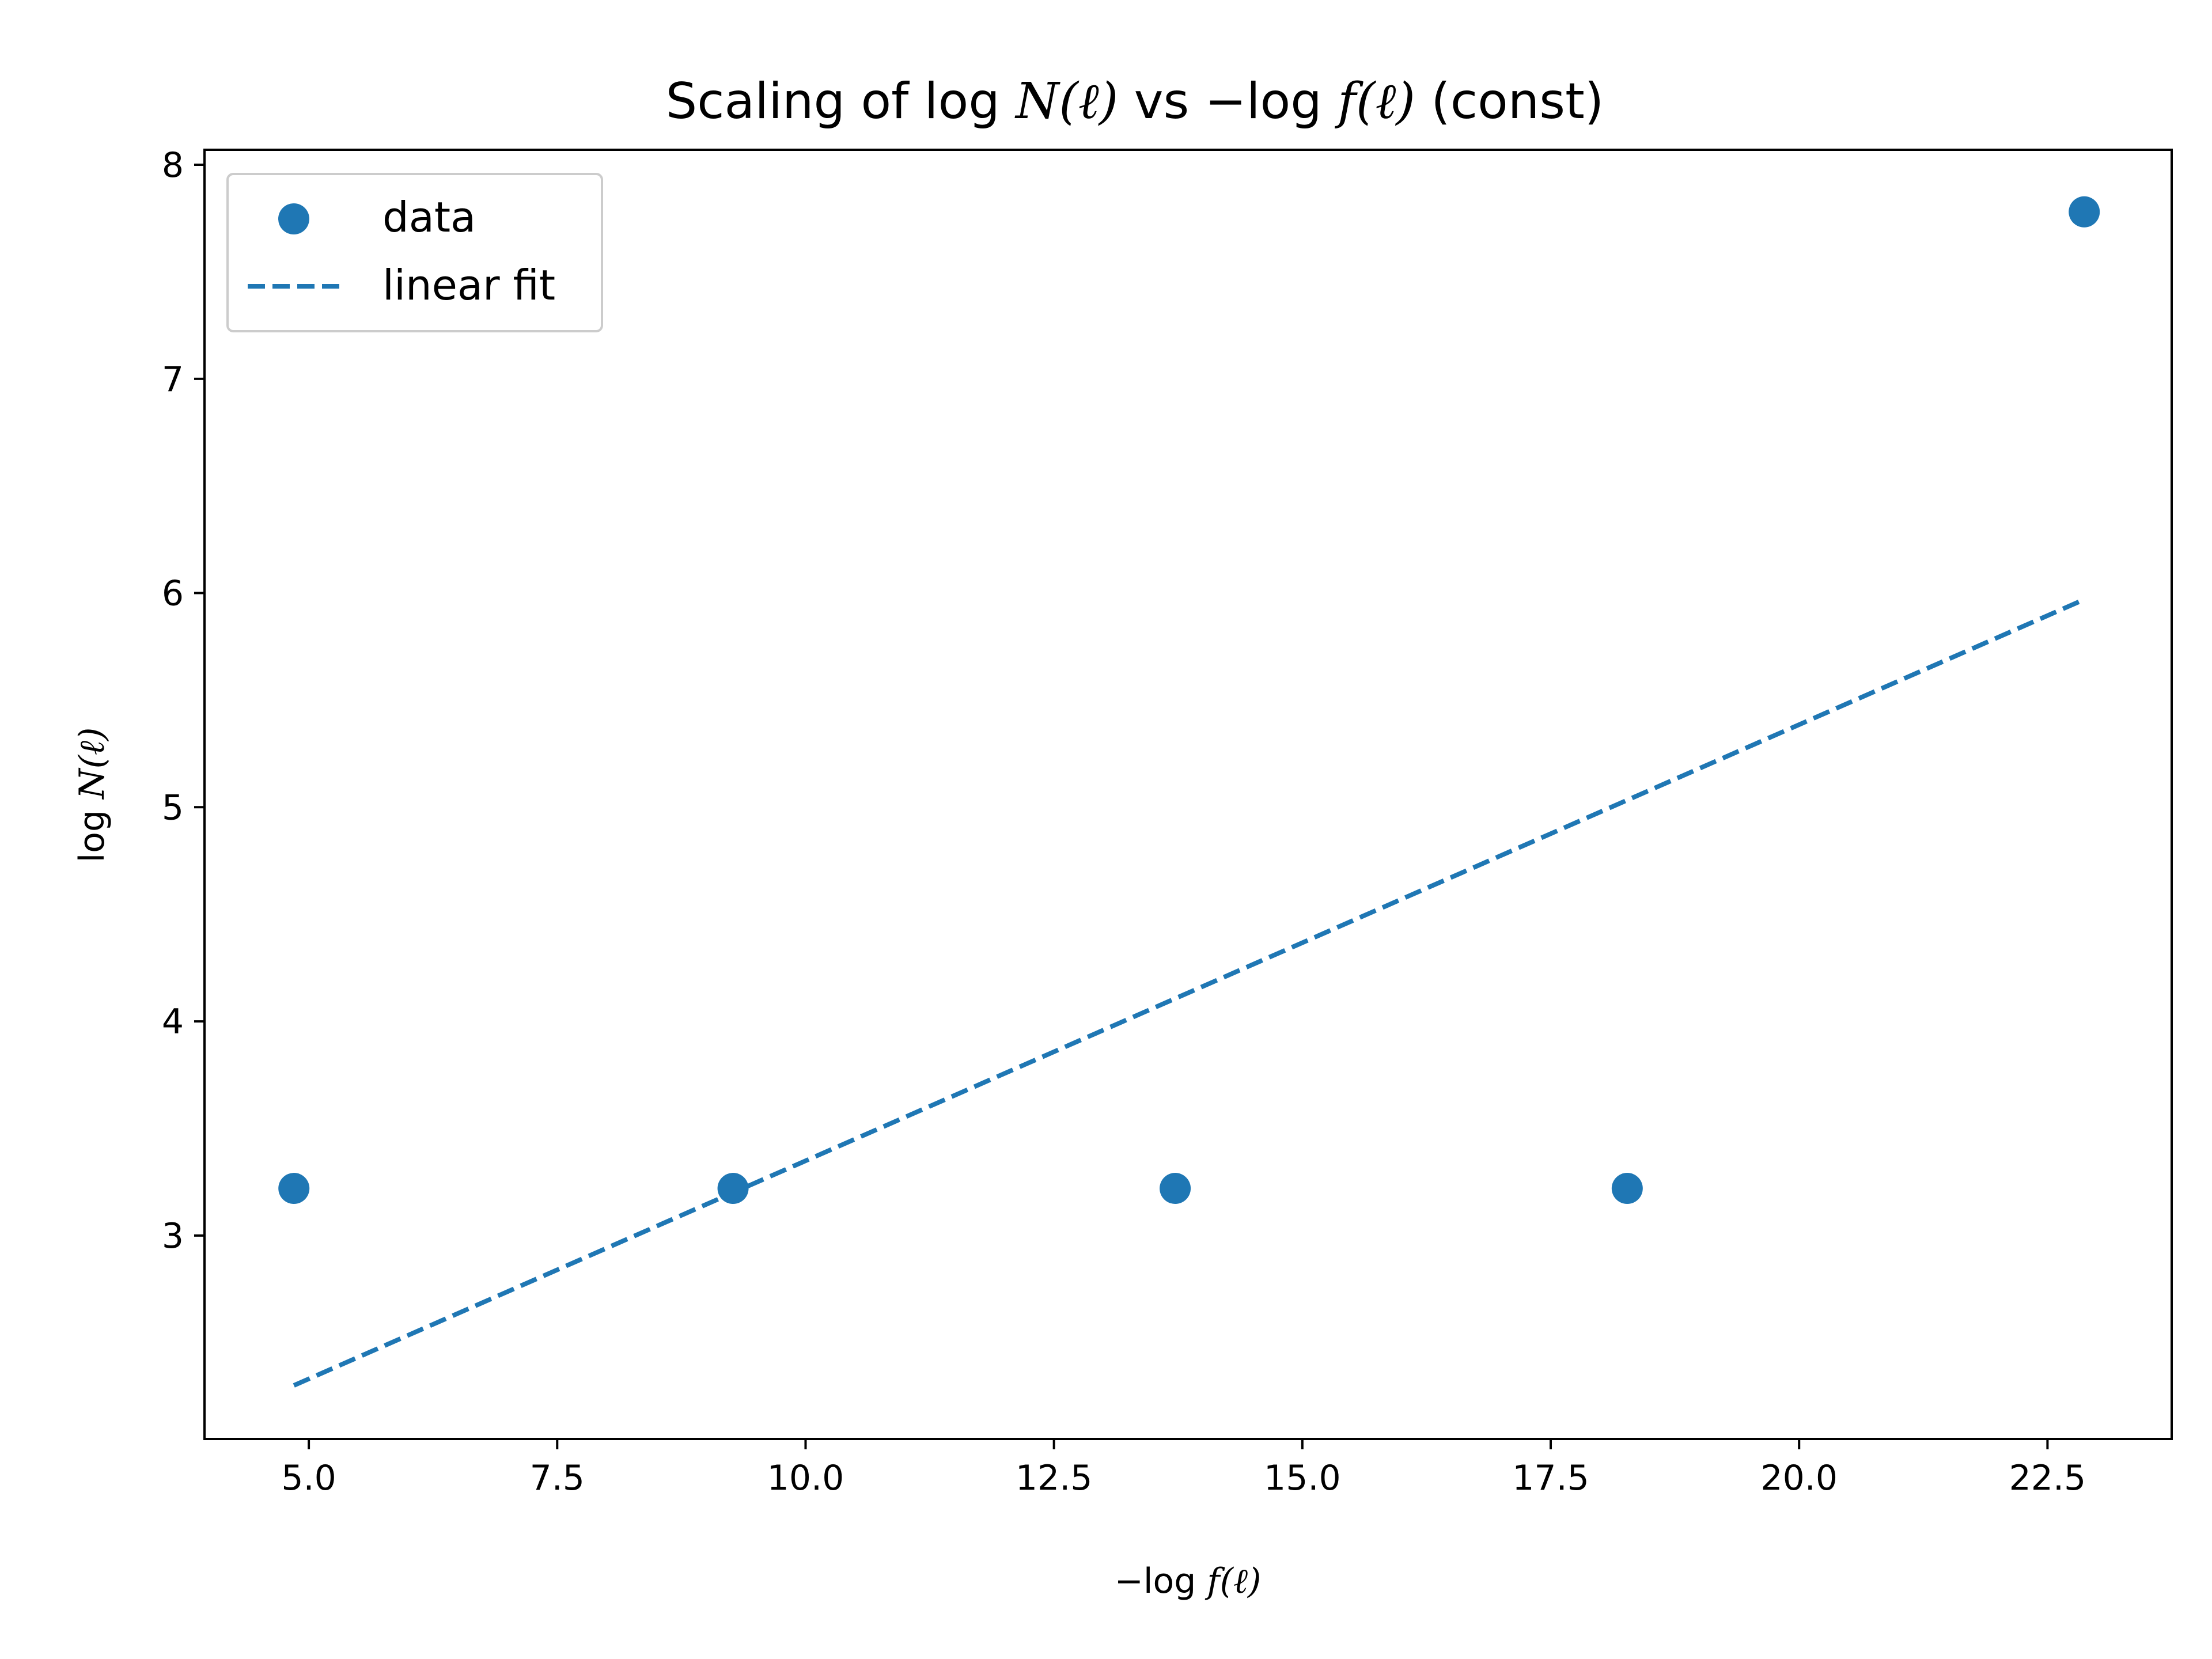 This screenshot has width=2212, height=1659. What do you see at coordinates (1054, 1478) in the screenshot?
I see `x-tick-label: 12.5` at bounding box center [1054, 1478].